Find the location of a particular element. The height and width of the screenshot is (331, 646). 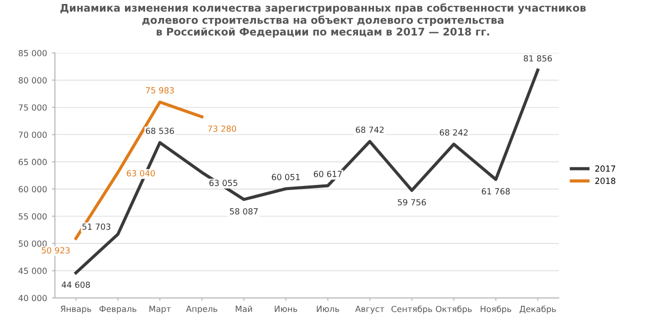

data-label: 75 983 is located at coordinates (160, 90).